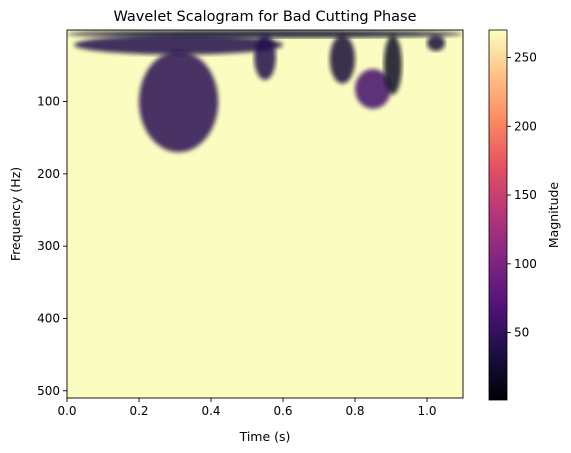 The width and height of the screenshot is (571, 453). What do you see at coordinates (426, 411) in the screenshot?
I see `x-tick-label: 1.0` at bounding box center [426, 411].